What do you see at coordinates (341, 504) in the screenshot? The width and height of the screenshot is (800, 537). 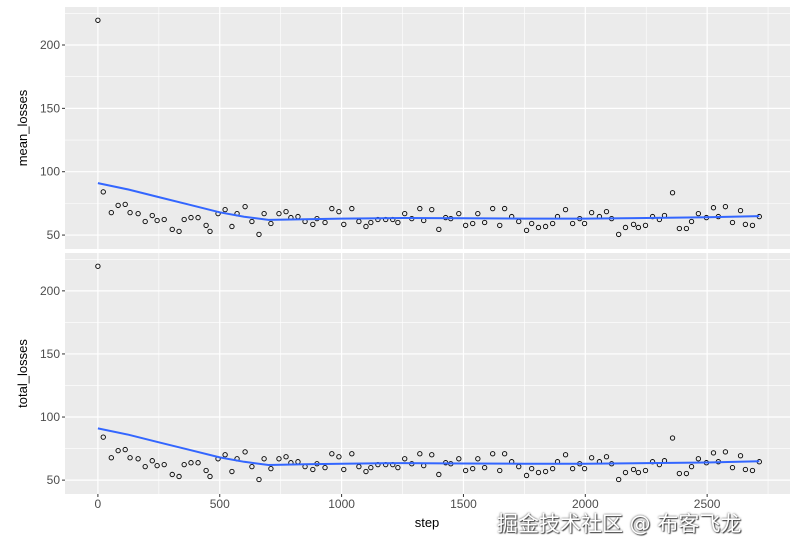 I see `x-tick-label: 1000` at bounding box center [341, 504].